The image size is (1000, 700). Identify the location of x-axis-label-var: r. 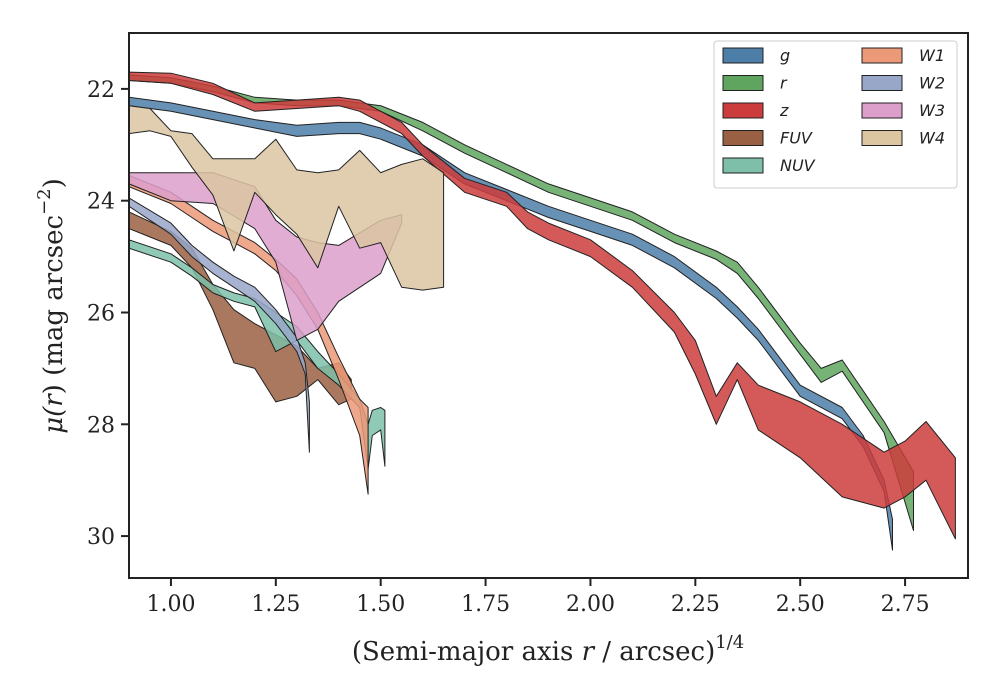
(589, 652).